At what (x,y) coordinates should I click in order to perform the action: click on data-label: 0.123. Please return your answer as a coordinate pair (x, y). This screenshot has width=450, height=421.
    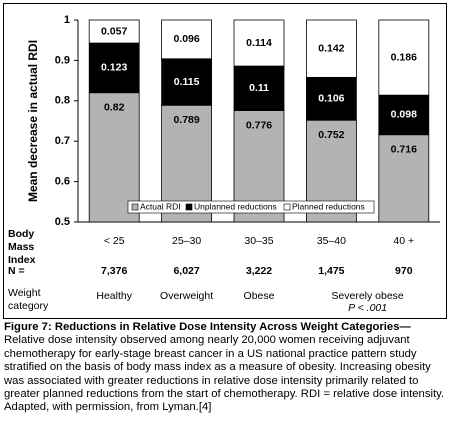
    Looking at the image, I should click on (114, 68).